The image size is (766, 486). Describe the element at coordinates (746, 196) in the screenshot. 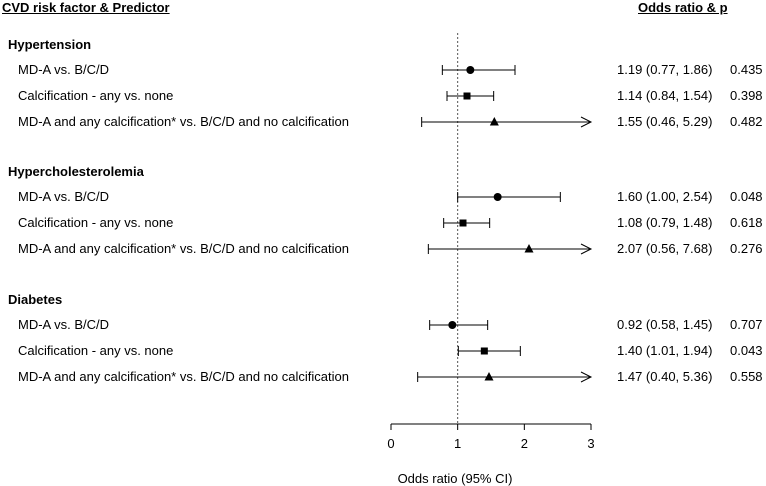

I see `p-value: 0.048` at that location.